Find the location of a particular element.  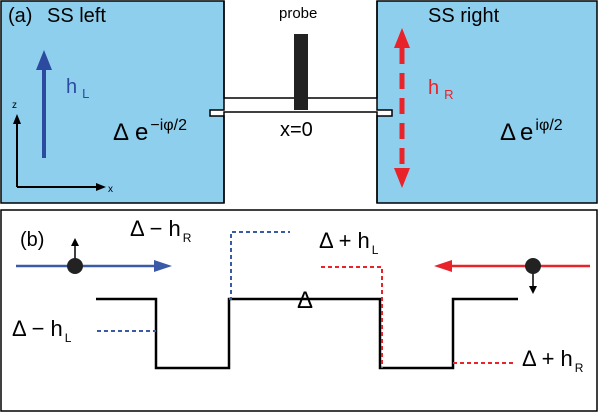

red-level-upper is located at coordinates (352, 317).